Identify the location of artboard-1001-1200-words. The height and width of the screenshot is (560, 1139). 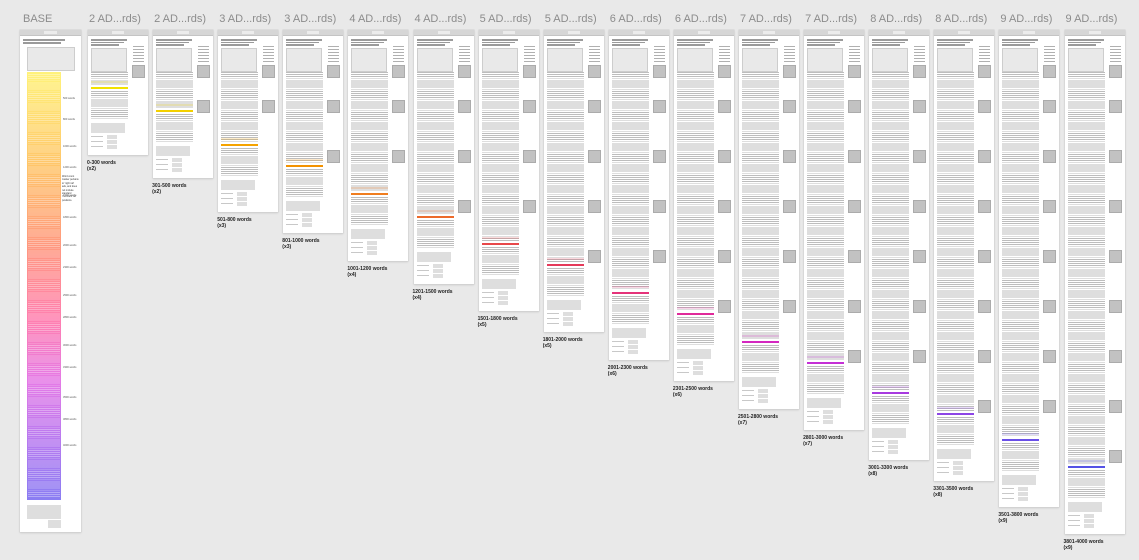
(378, 145).